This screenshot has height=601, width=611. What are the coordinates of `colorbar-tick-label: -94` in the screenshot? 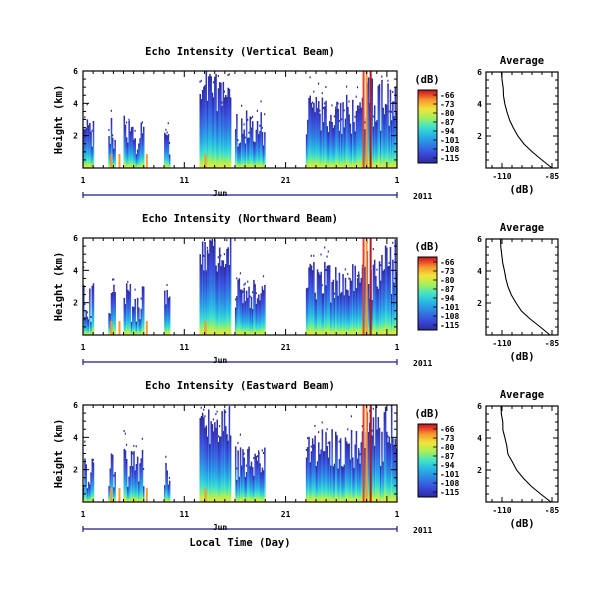 It's located at (447, 298).